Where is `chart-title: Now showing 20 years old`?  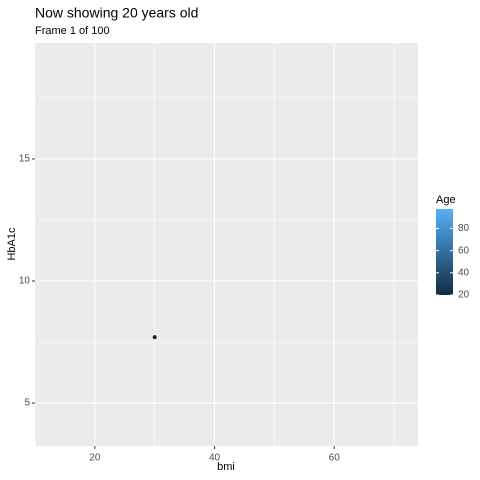 chart-title: Now showing 20 years old is located at coordinates (116, 13).